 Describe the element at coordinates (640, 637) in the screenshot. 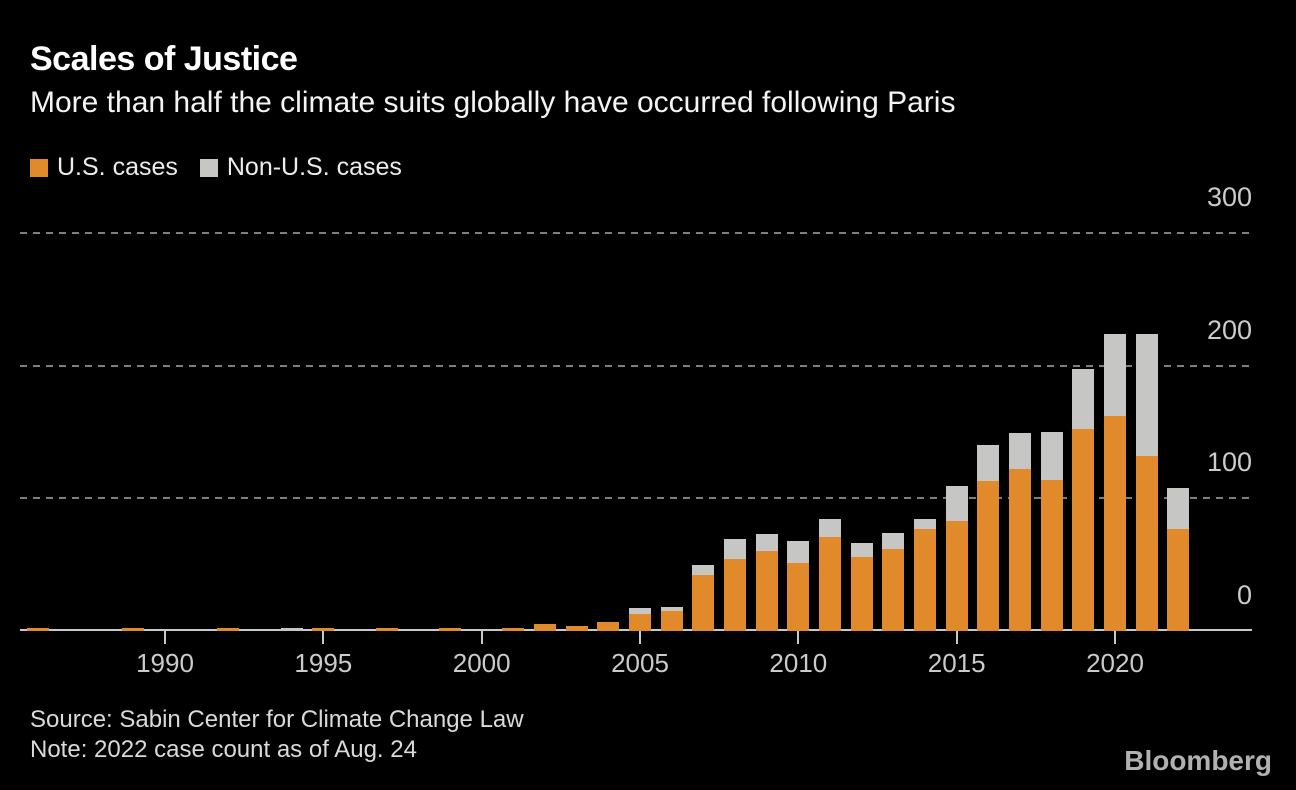

I see `x-tick-2005` at that location.